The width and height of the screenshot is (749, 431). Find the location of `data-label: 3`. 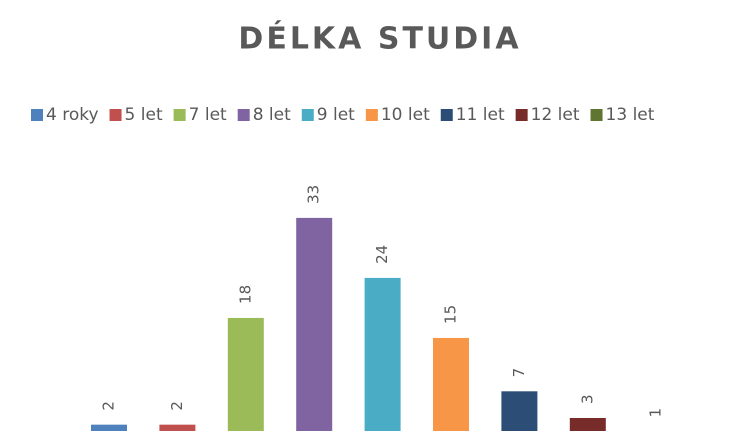

data-label: 3 is located at coordinates (587, 399).